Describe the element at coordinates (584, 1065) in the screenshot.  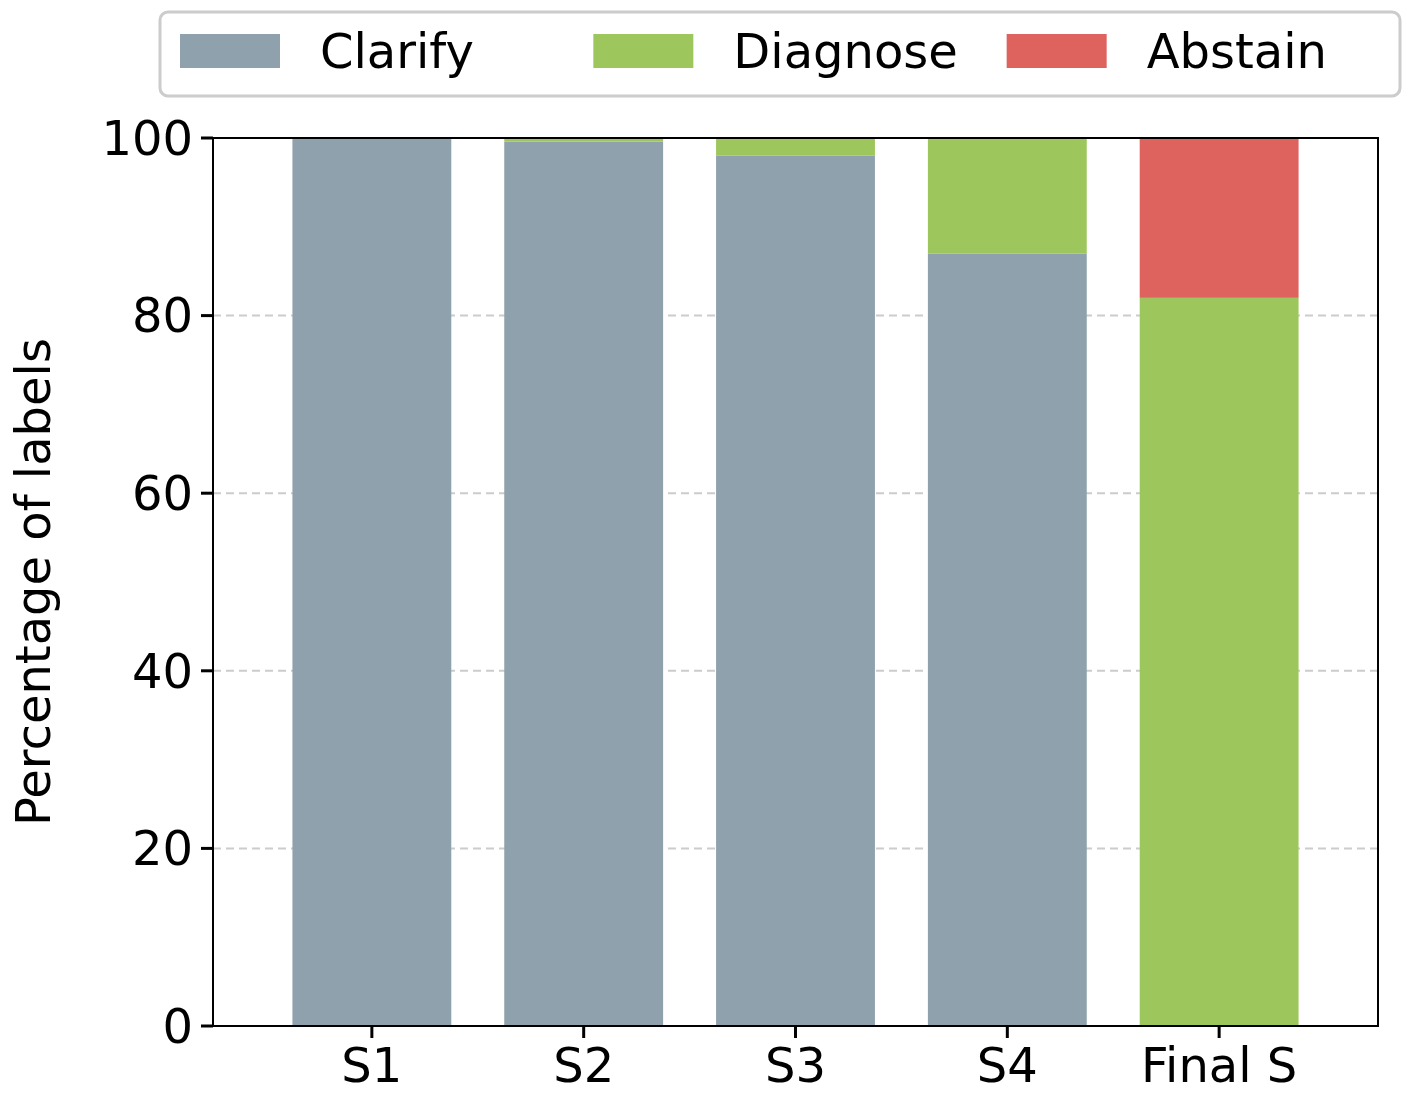
I see `x-tick-label: S2` at that location.